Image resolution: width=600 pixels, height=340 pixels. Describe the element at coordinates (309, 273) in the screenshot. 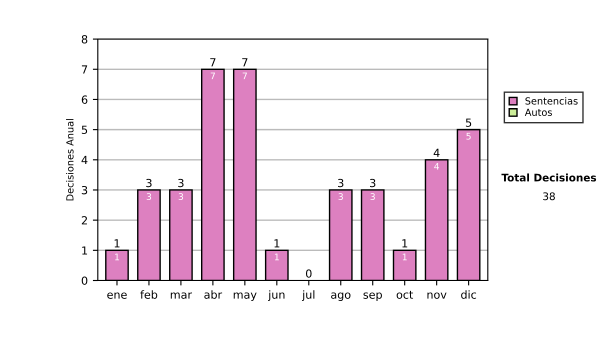

I see `total-label: 0` at that location.